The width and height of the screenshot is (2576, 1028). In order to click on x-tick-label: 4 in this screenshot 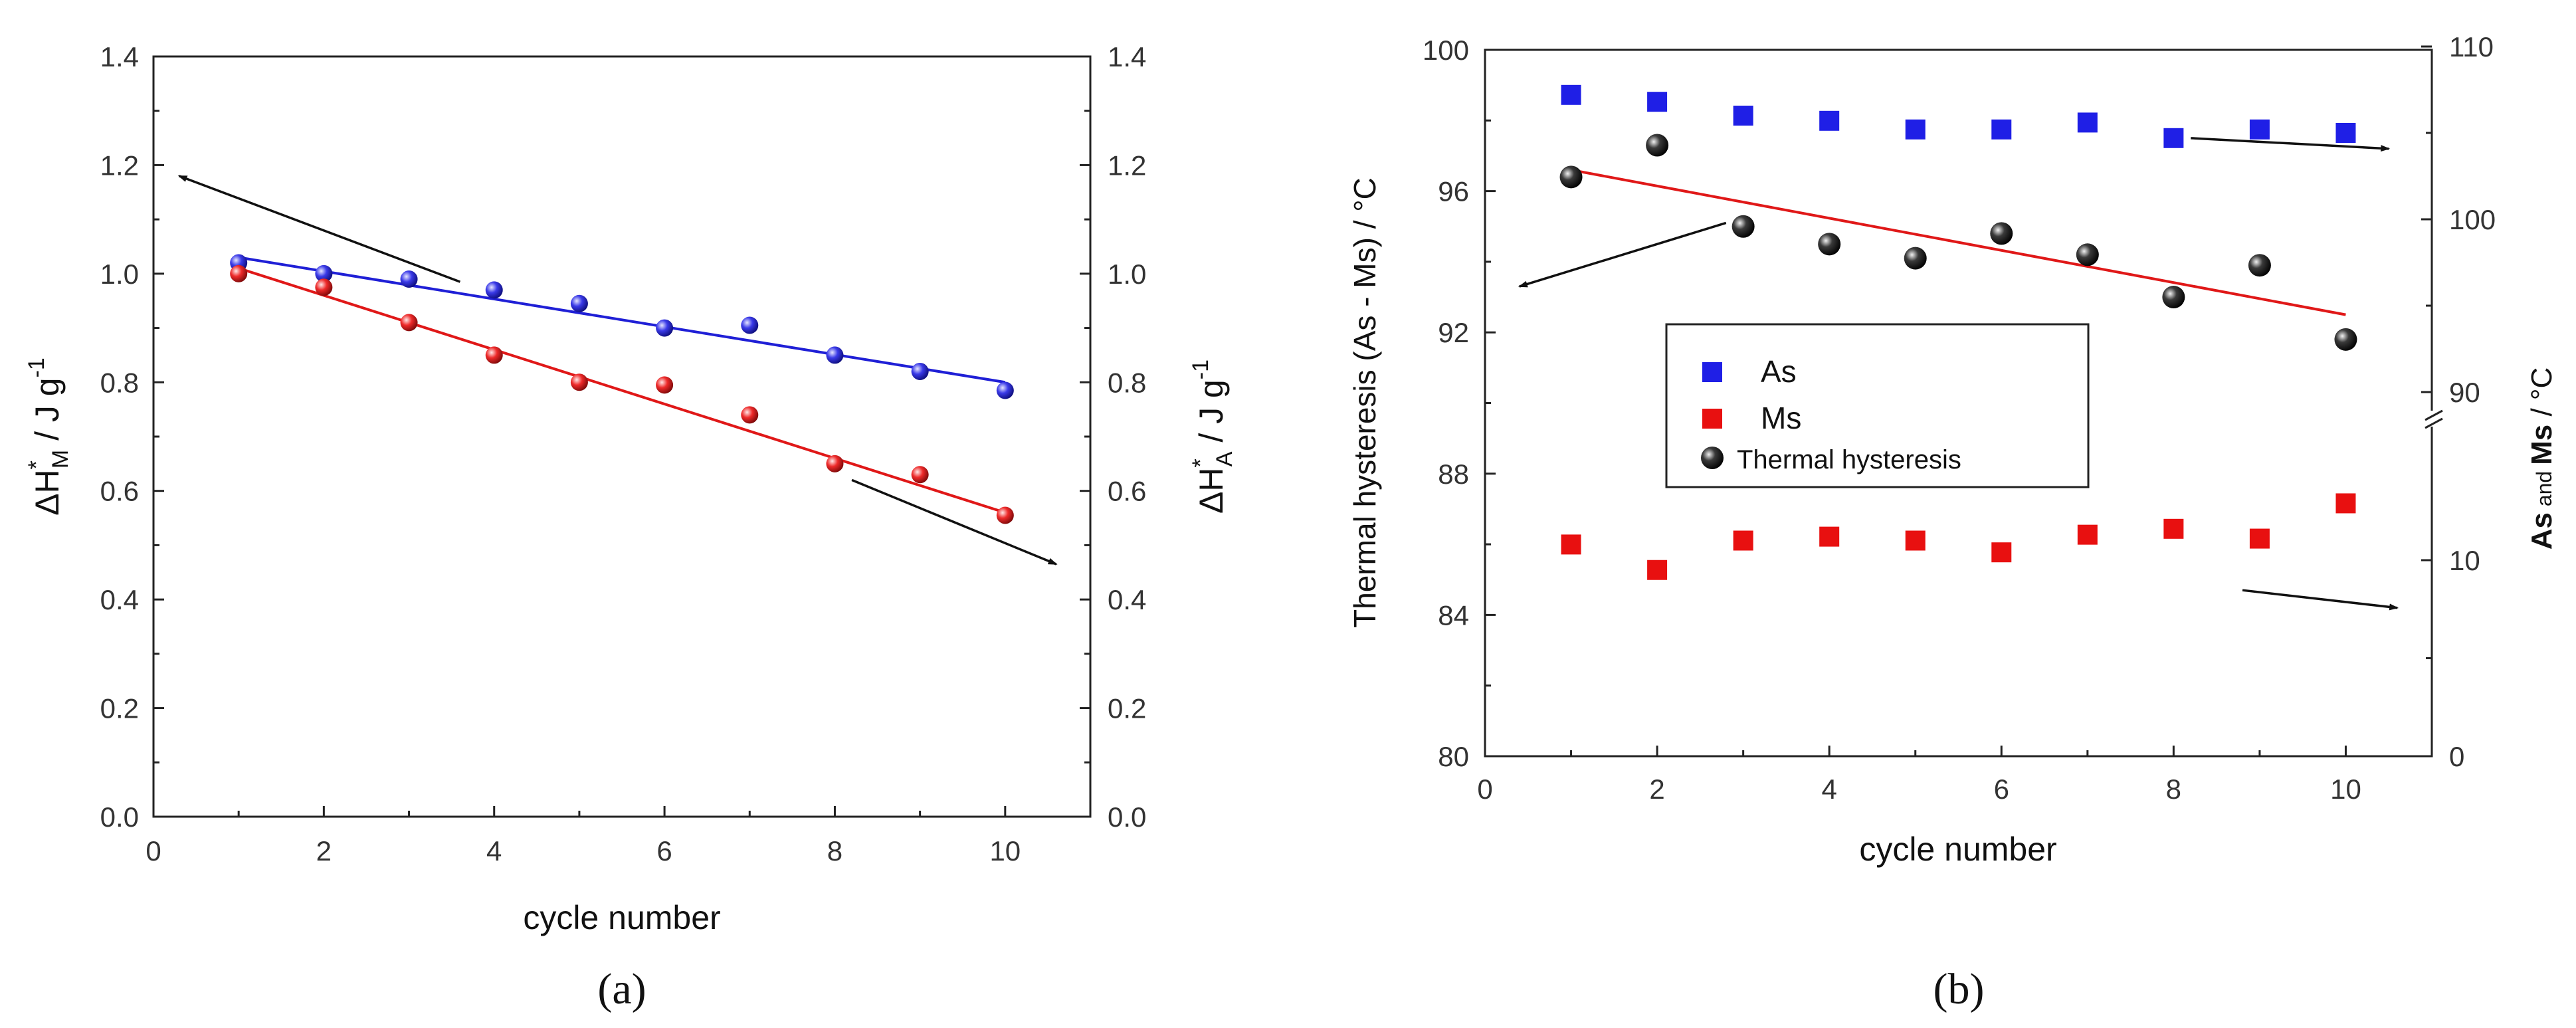, I will do `click(1830, 789)`.